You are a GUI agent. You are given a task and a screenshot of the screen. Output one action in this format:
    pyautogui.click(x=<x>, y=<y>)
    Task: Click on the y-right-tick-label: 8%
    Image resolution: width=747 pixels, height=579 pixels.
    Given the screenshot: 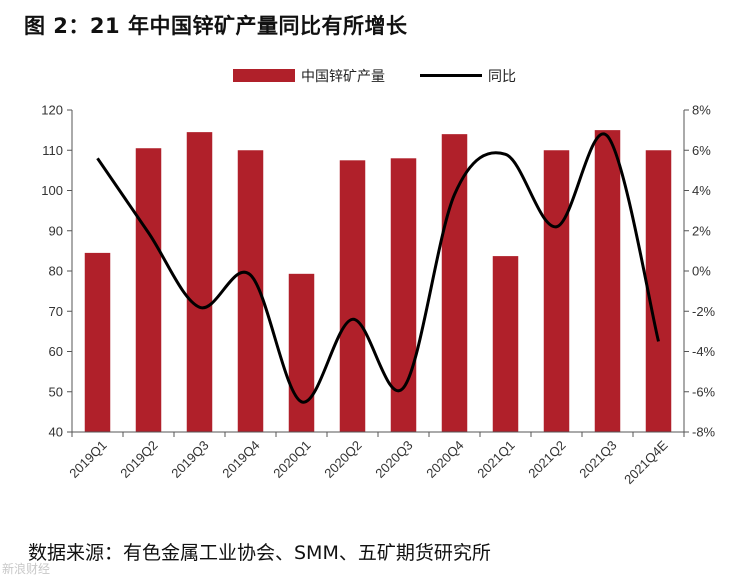 What is the action you would take?
    pyautogui.click(x=701, y=110)
    